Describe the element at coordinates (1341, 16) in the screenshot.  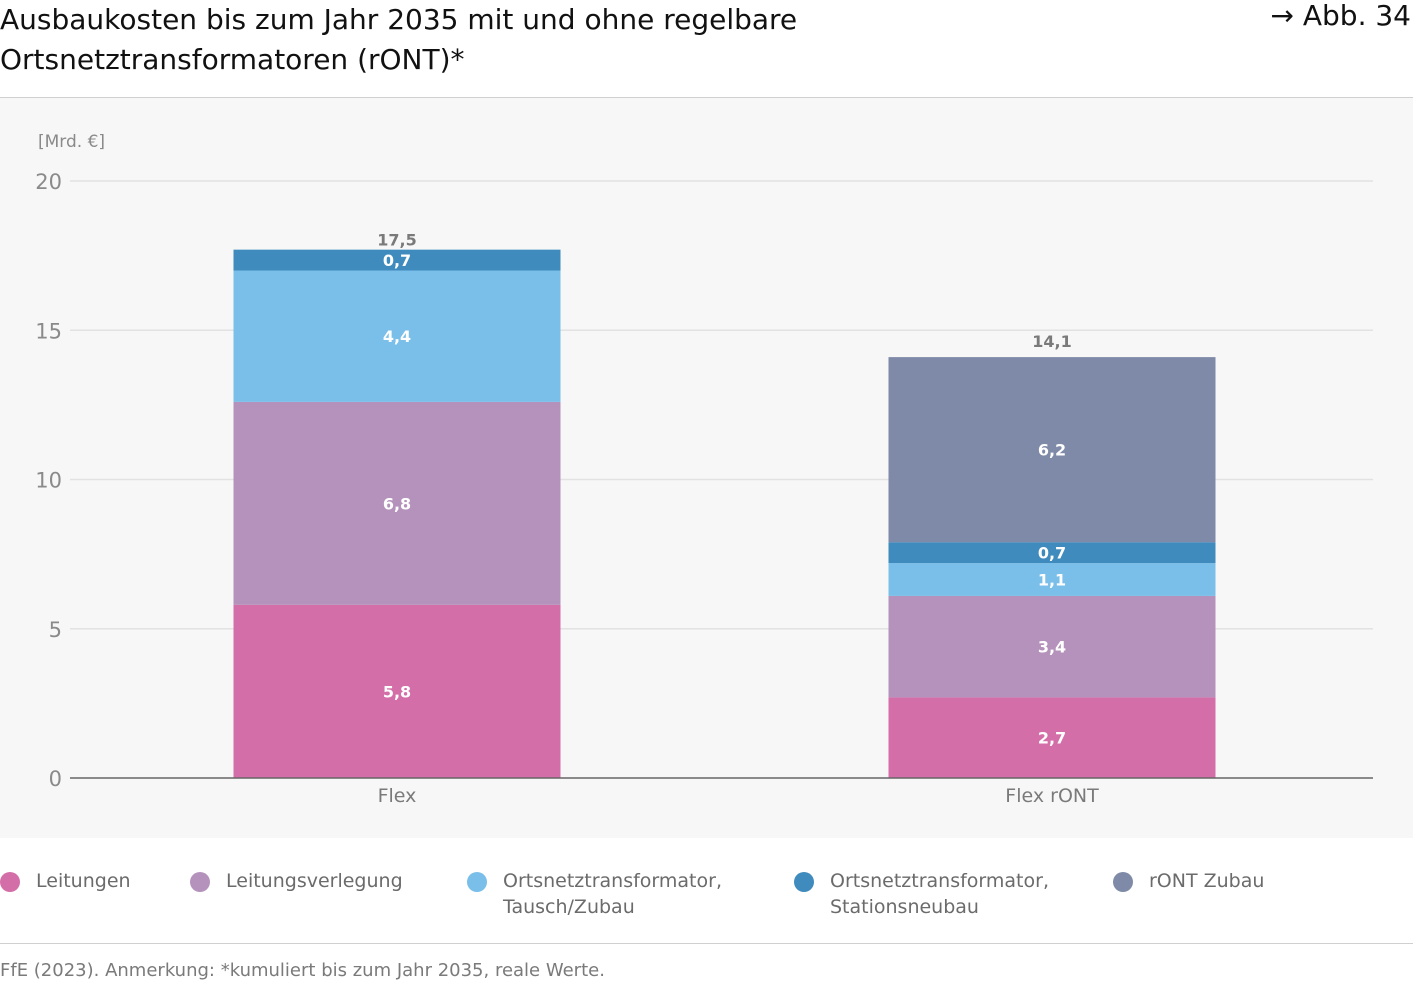
I see `figure-reference: → Abb. 34` at that location.